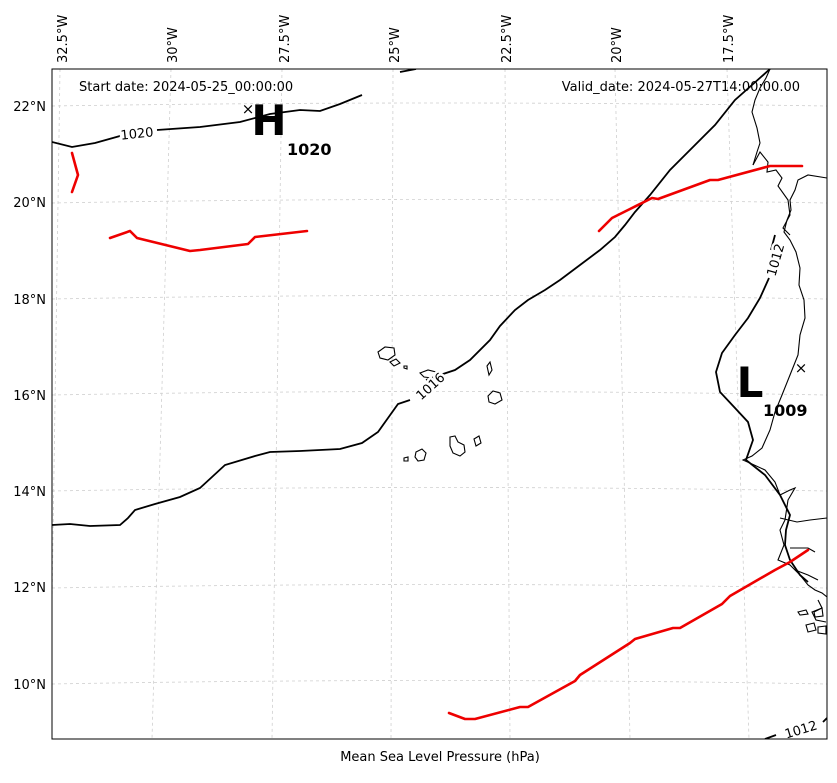 This screenshot has width=837, height=783. I want to click on island-maio, so click(477, 441).